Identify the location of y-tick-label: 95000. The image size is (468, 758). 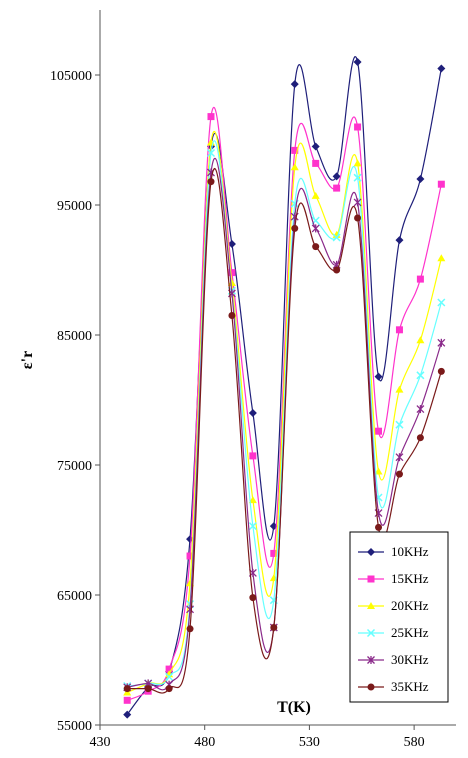
(74, 206).